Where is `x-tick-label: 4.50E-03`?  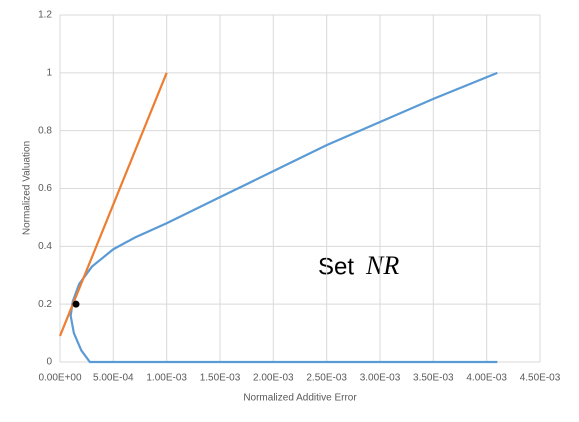
x-tick-label: 4.50E-03 is located at coordinates (540, 378).